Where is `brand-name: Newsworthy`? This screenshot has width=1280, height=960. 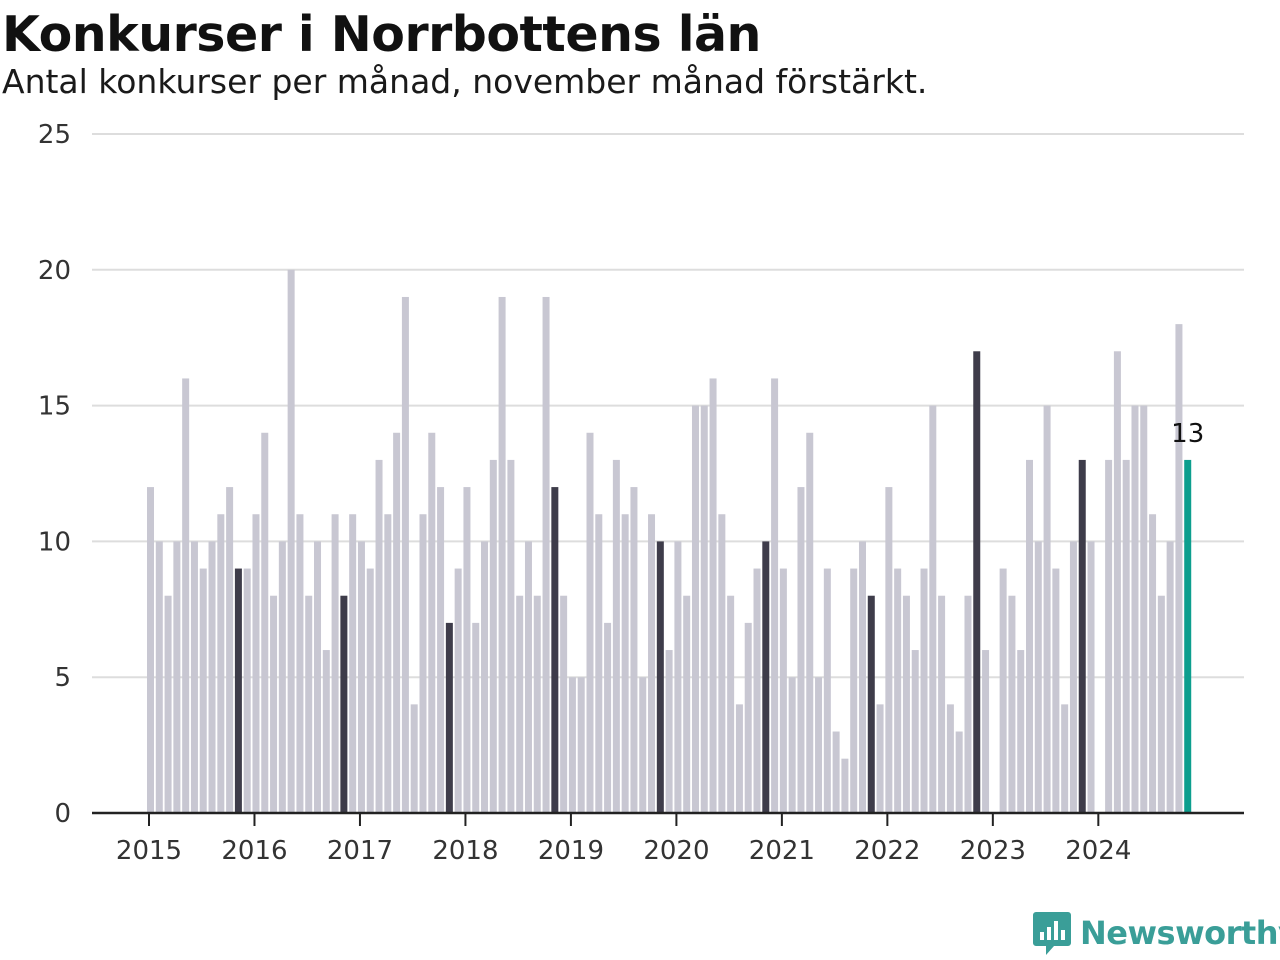
brand-name: Newsworthy is located at coordinates (1180, 933).